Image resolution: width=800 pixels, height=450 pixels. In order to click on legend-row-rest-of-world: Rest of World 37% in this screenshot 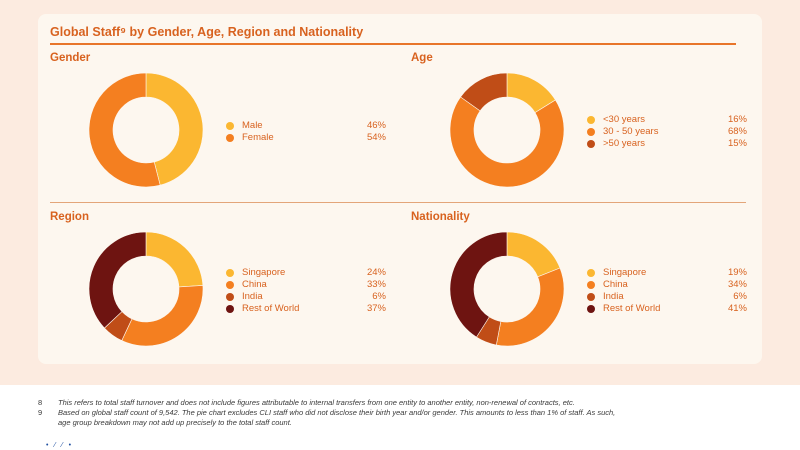, I will do `click(306, 309)`.